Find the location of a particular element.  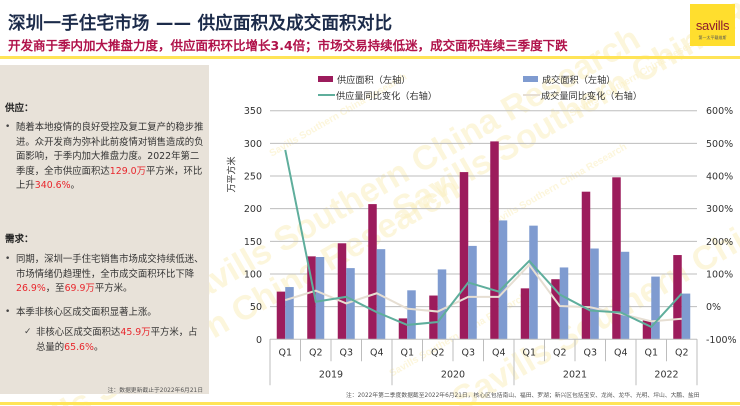

supply-area-value: 129.0万 is located at coordinates (127, 171).